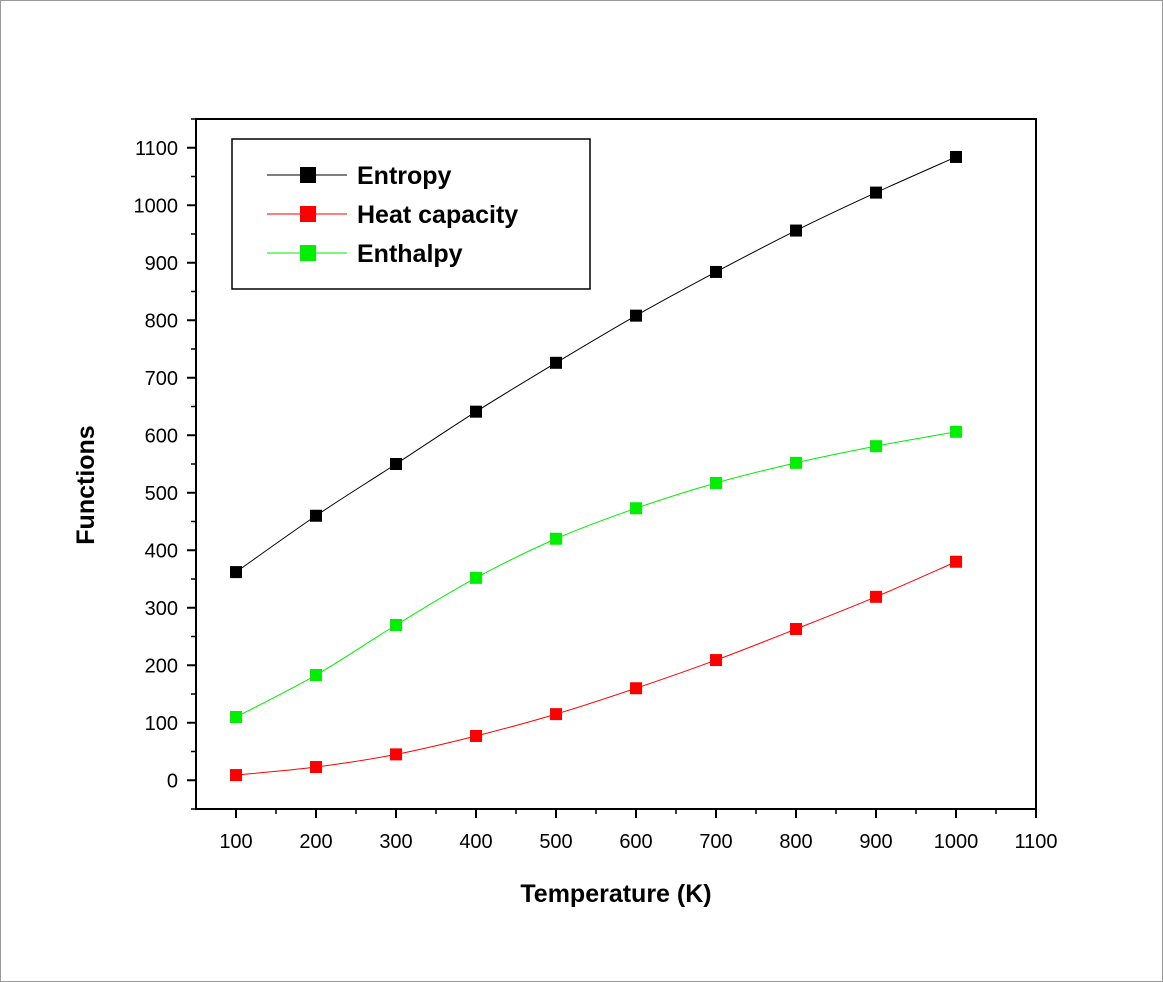  I want to click on x-tick-label: 900, so click(875, 842).